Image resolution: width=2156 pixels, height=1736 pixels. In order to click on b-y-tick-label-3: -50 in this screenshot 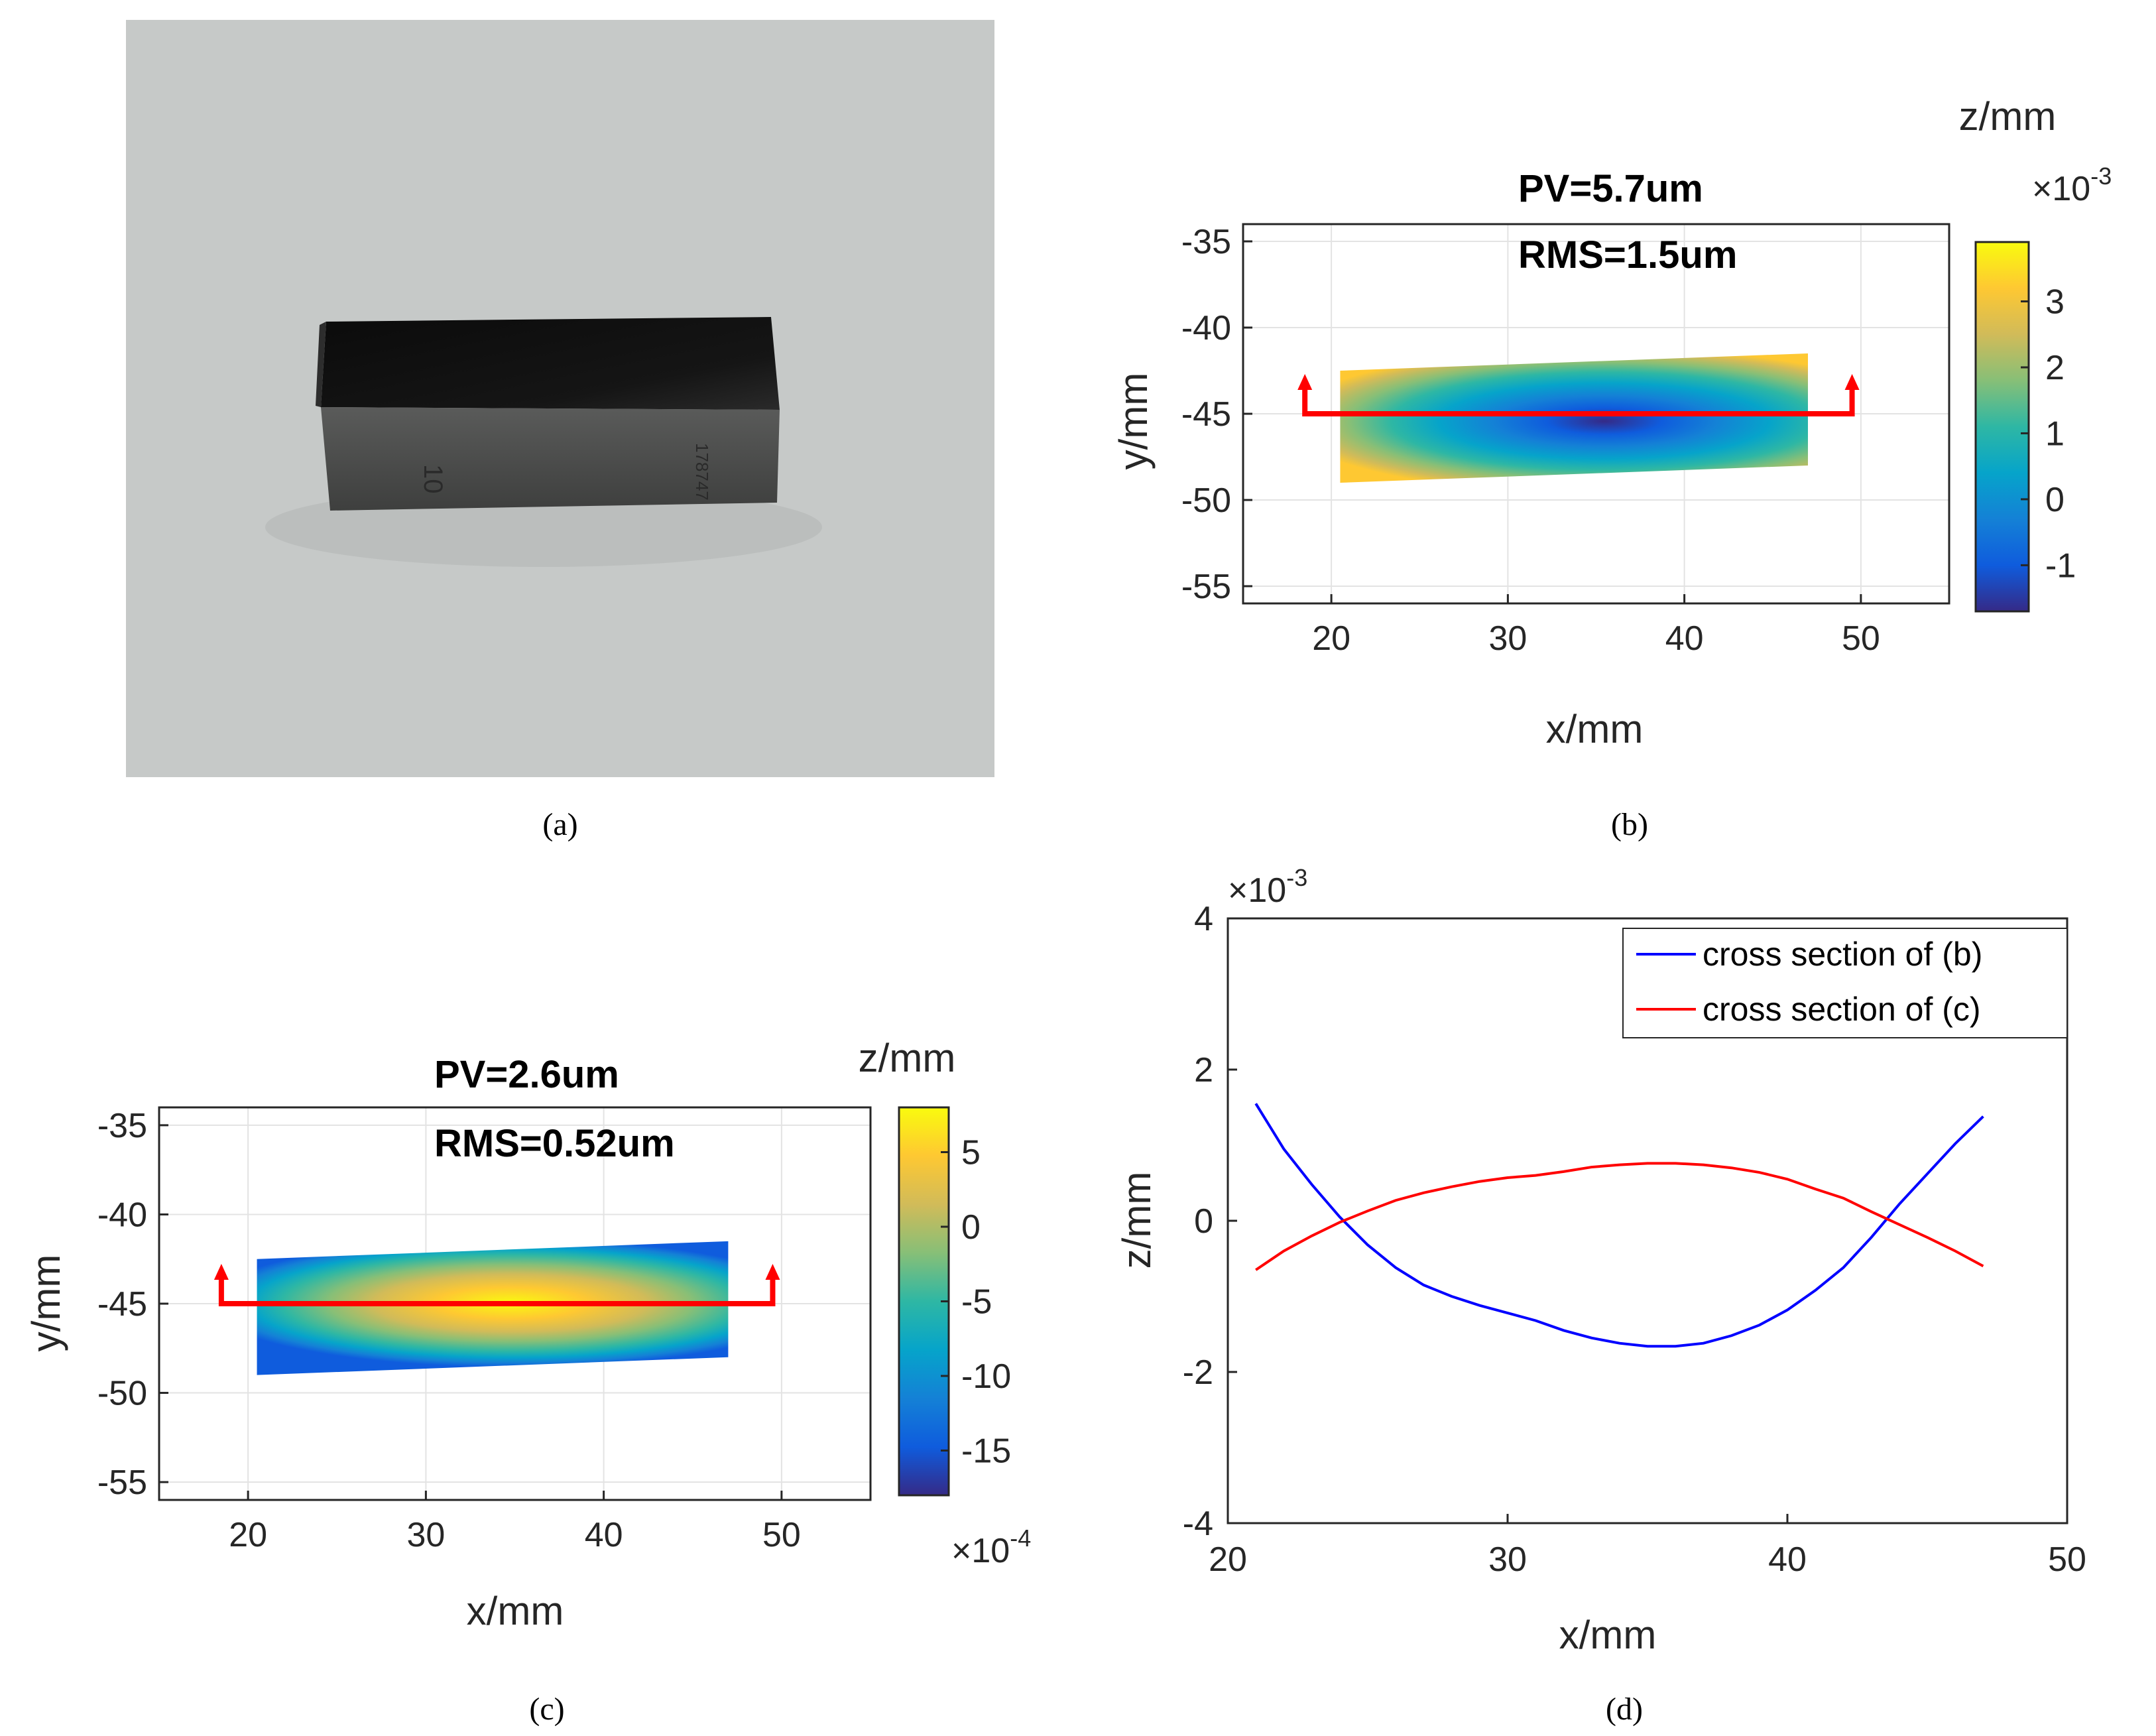, I will do `click(1206, 500)`.